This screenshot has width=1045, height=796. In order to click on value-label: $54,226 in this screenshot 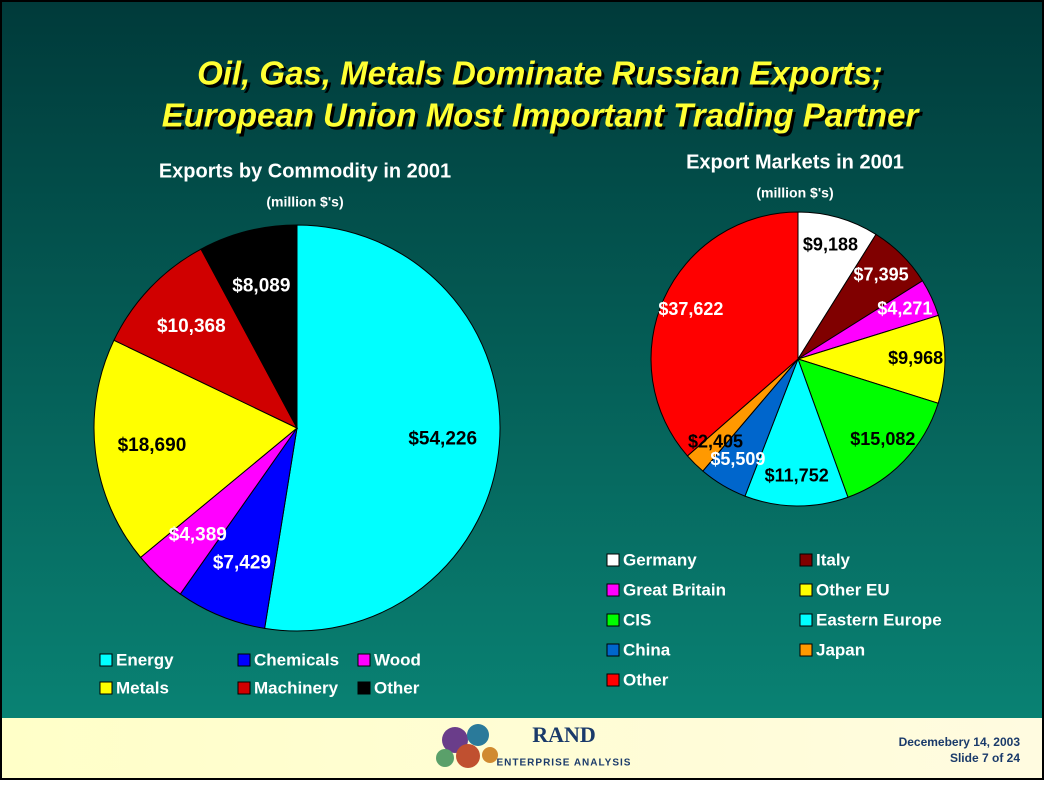, I will do `click(442, 439)`.